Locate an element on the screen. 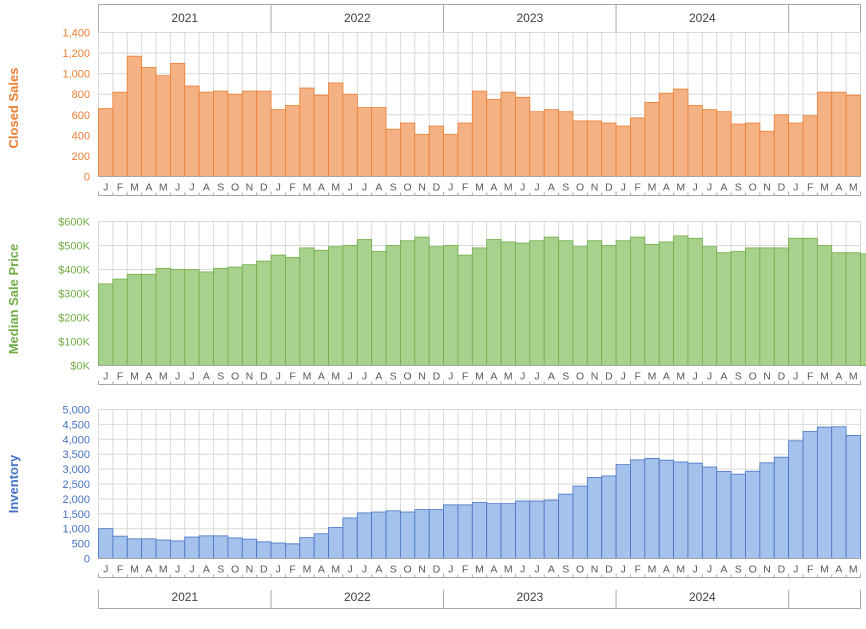  year-label: 2022 is located at coordinates (357, 597).